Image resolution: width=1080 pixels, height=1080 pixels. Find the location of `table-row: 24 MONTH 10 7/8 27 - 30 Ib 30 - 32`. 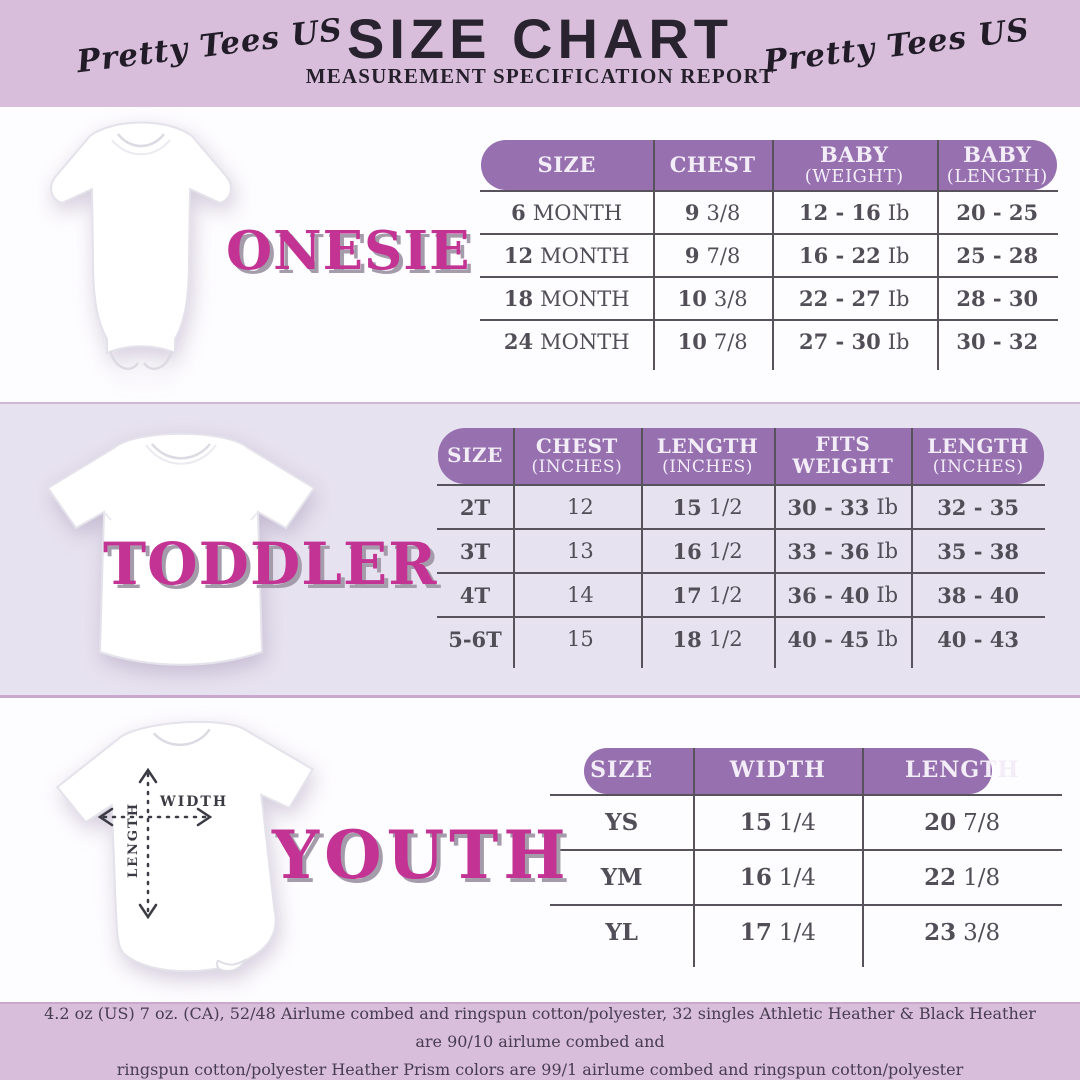

table-row: 24 MONTH 10 7/8 27 - 30 Ib 30 - 32 is located at coordinates (769, 340).